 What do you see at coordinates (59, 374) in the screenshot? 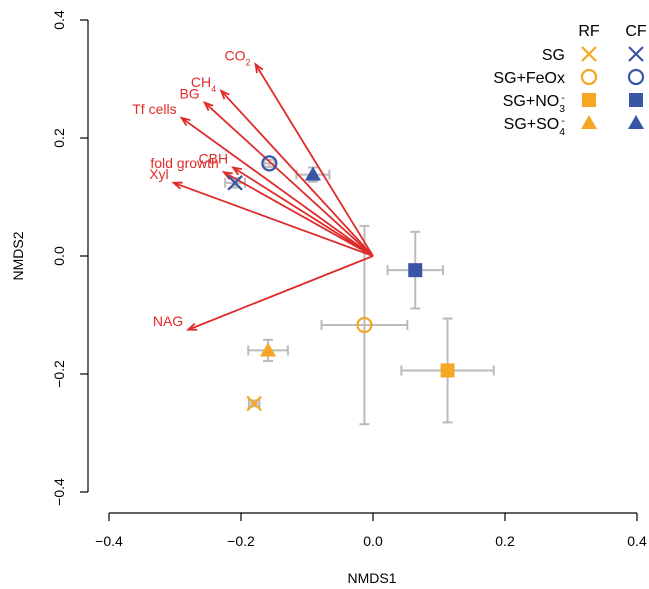
I see `y-tick-label: −0.2` at bounding box center [59, 374].